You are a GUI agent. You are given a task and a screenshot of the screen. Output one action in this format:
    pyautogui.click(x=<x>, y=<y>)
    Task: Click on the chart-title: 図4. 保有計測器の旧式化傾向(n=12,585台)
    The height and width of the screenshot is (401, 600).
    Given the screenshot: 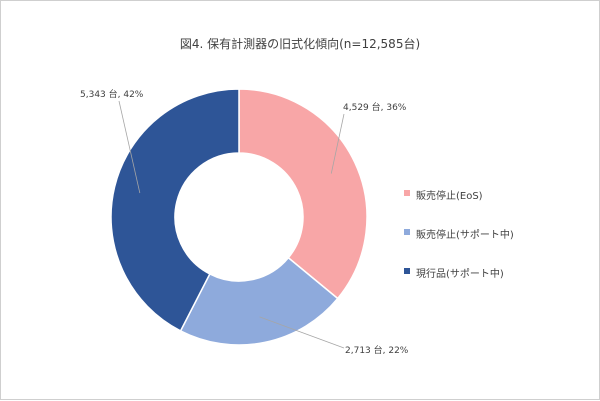 What is the action you would take?
    pyautogui.click(x=300, y=44)
    